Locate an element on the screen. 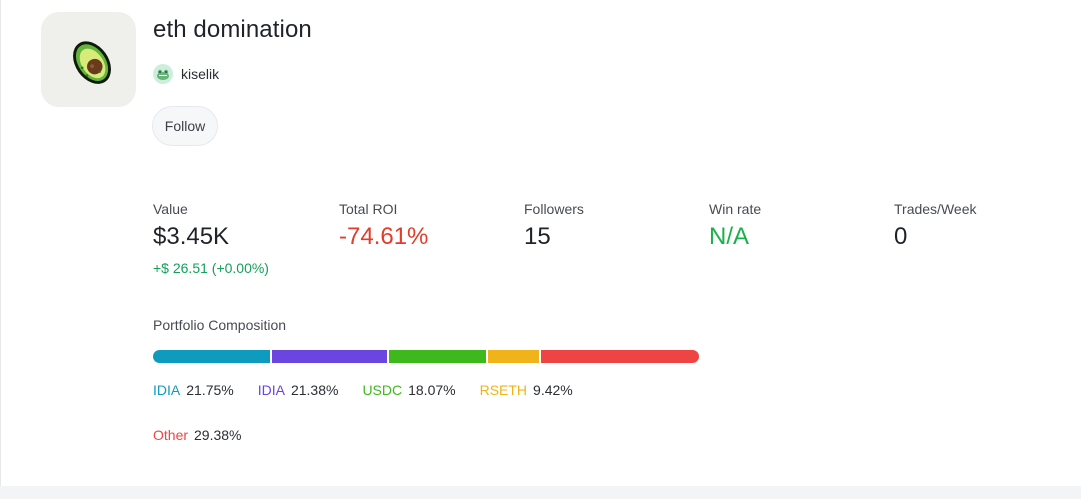 The width and height of the screenshot is (1081, 499). bottom-divider is located at coordinates (540, 492).